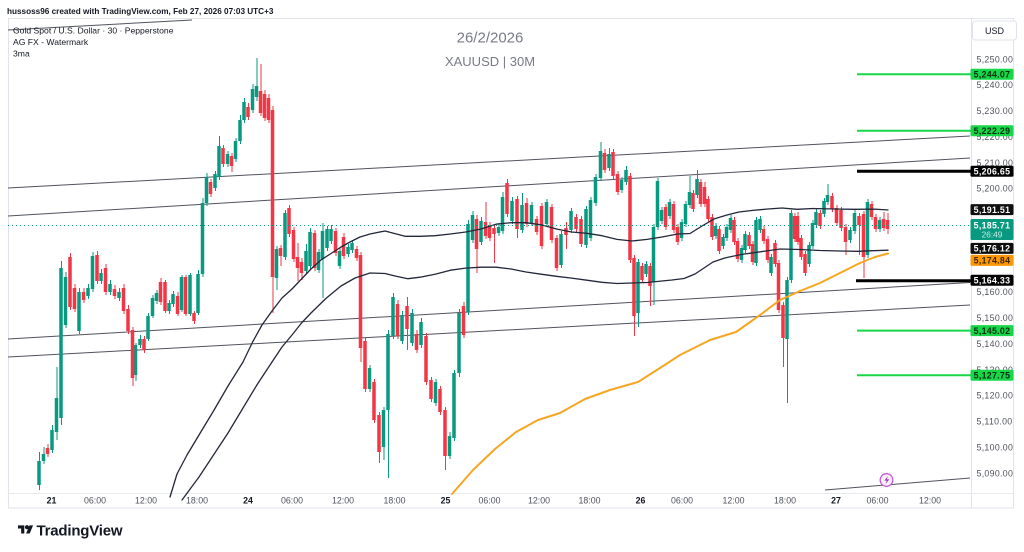 Image resolution: width=1024 pixels, height=552 pixels. Describe the element at coordinates (992, 131) in the screenshot. I see `svg-text: 5,222.29` at that location.